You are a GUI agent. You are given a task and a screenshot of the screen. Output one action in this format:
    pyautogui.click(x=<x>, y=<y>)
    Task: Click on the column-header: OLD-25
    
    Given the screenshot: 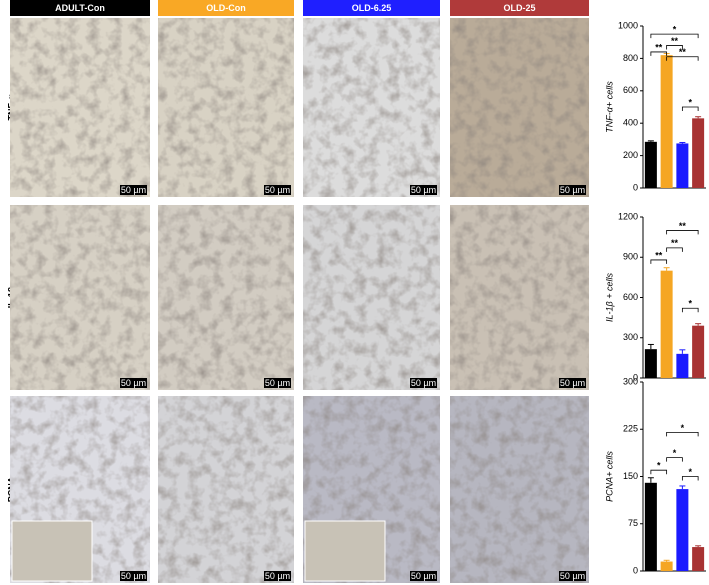 What is the action you would take?
    pyautogui.click(x=519, y=8)
    